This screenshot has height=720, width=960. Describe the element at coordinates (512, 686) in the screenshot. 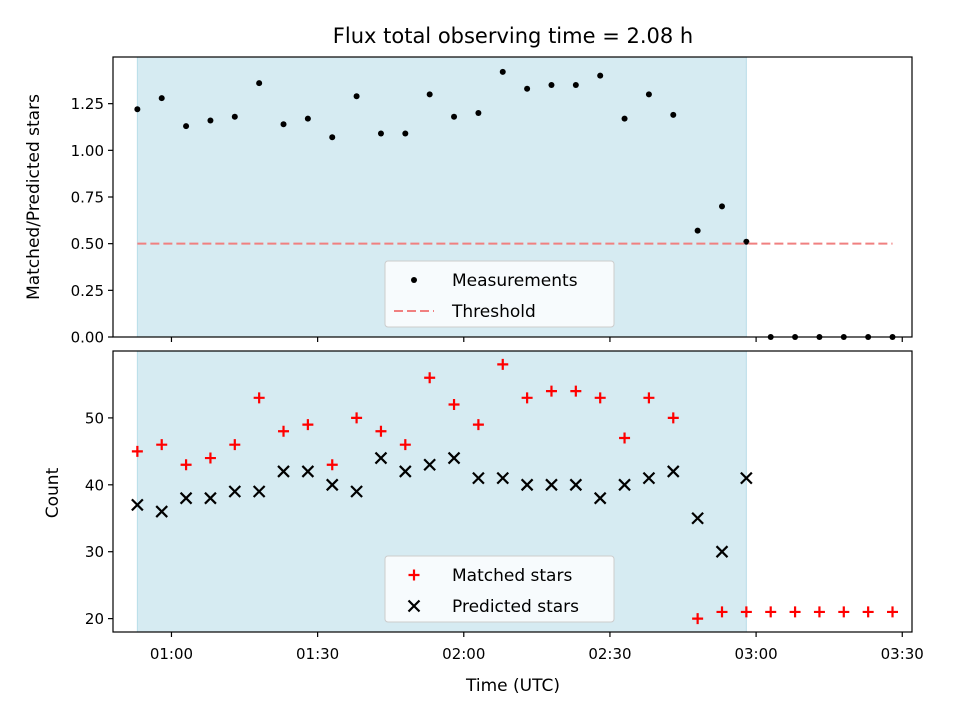

I see `x-axis-label: Time (UTC)` at that location.